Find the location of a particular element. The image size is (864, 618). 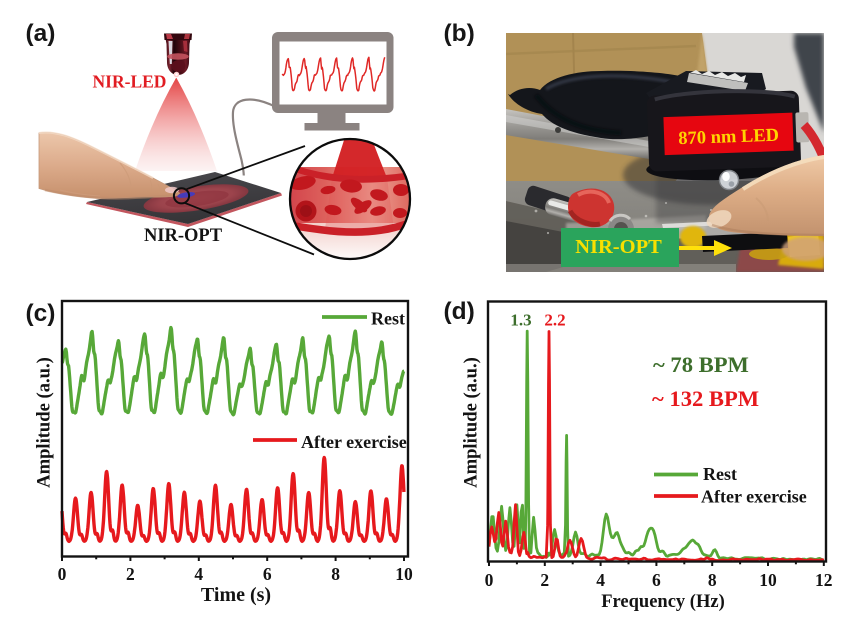

svg-text: NIR-LED is located at coordinates (130, 82).